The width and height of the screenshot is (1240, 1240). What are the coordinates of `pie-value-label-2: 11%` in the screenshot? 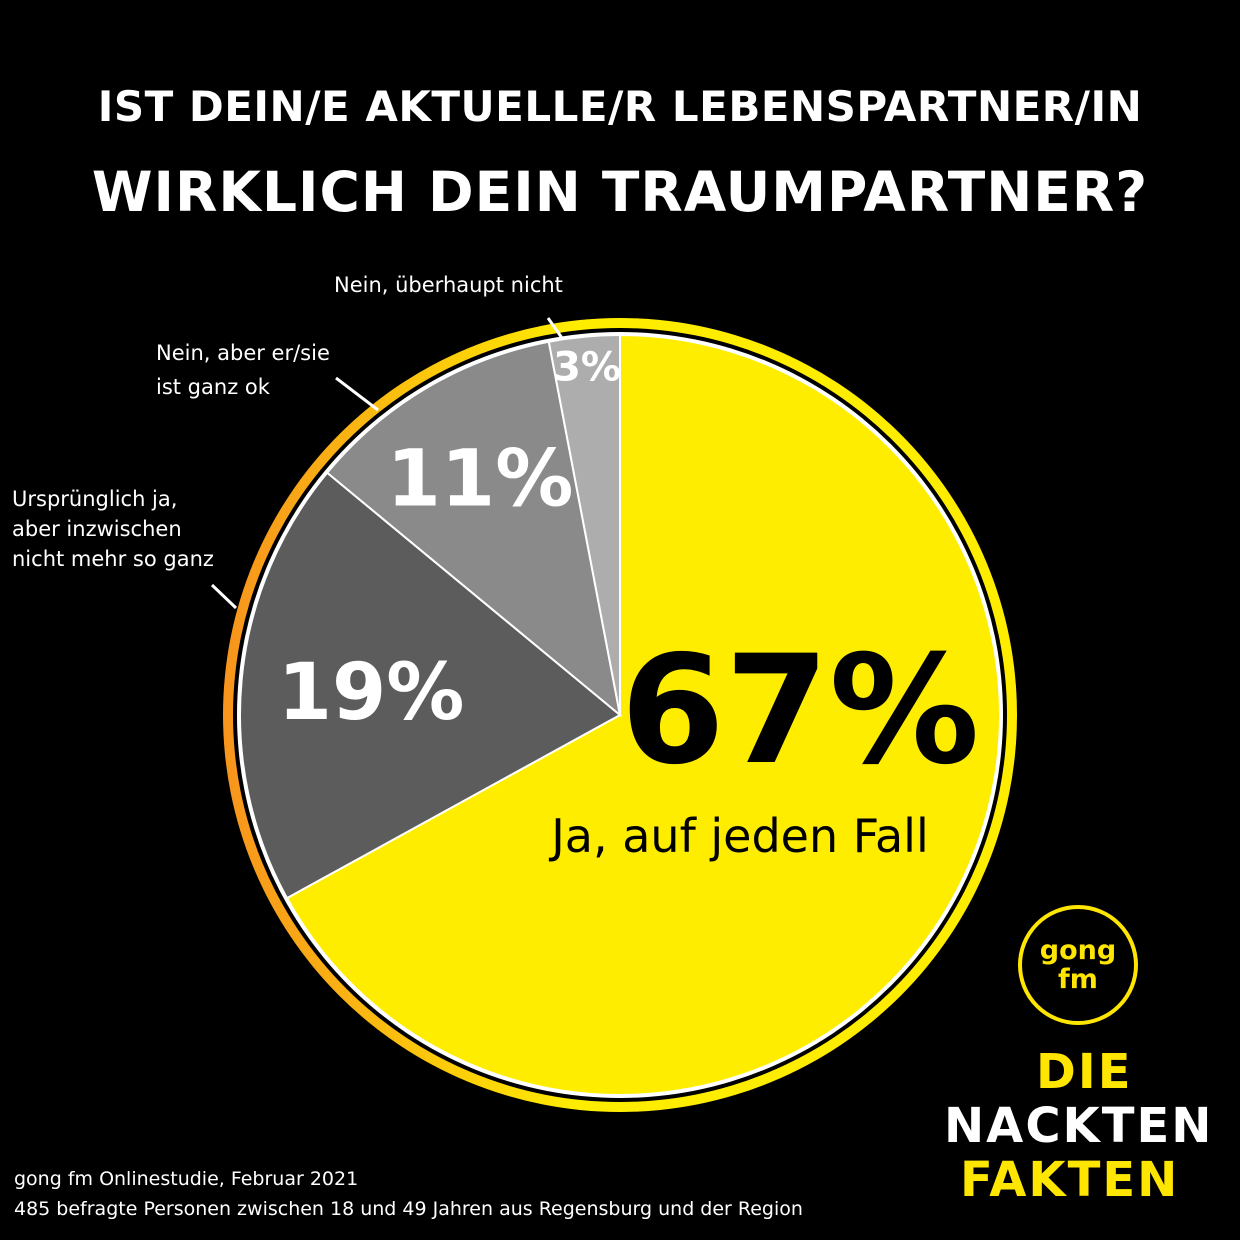 It's located at (480, 480).